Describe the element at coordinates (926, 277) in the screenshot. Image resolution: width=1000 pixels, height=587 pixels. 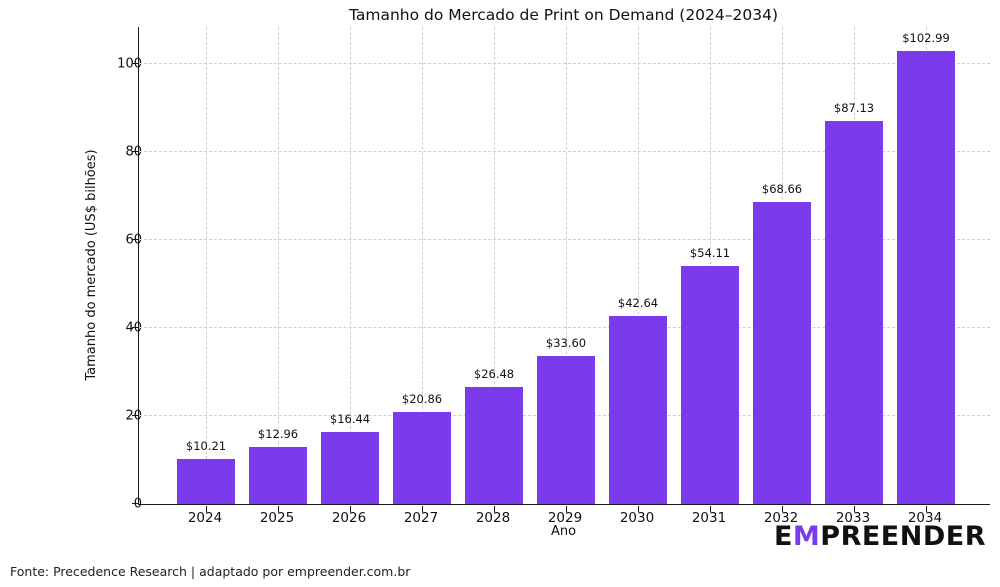
I see `bar-2034` at that location.